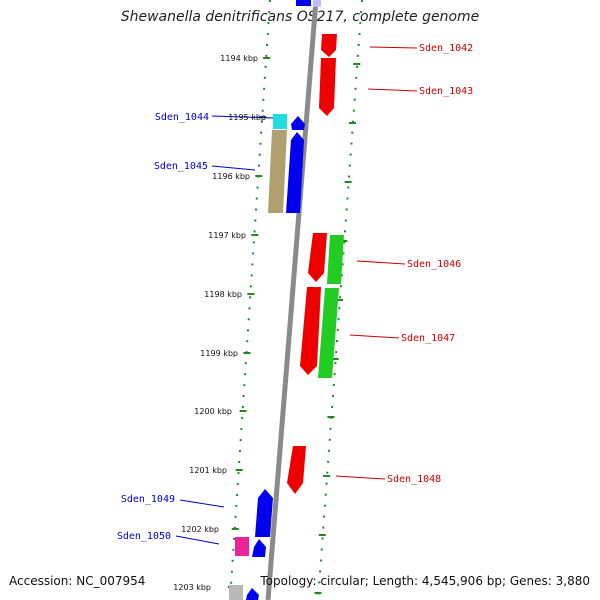 The width and height of the screenshot is (600, 600). What do you see at coordinates (446, 48) in the screenshot?
I see `gene-label-sden-1042: Sden_1042` at bounding box center [446, 48].